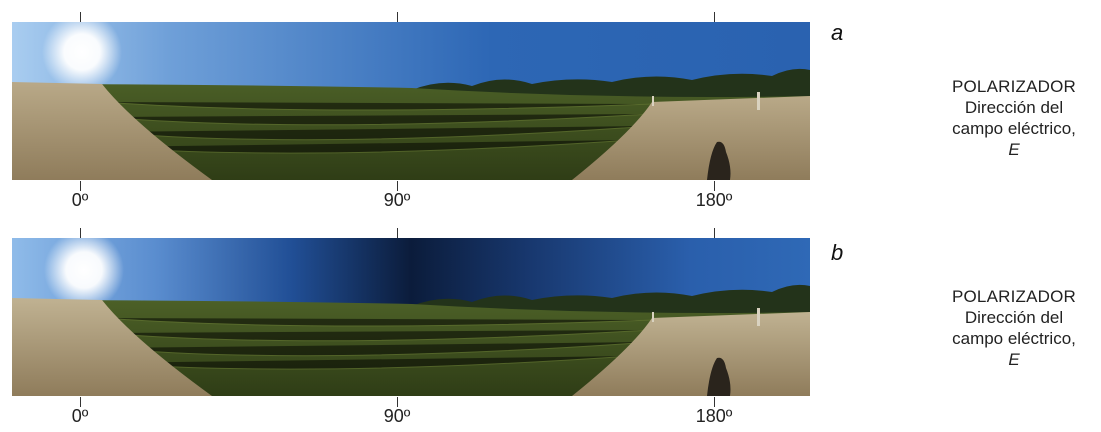 Image resolution: width=1101 pixels, height=432 pixels. What do you see at coordinates (837, 252) in the screenshot?
I see `panel-letter: b` at bounding box center [837, 252].